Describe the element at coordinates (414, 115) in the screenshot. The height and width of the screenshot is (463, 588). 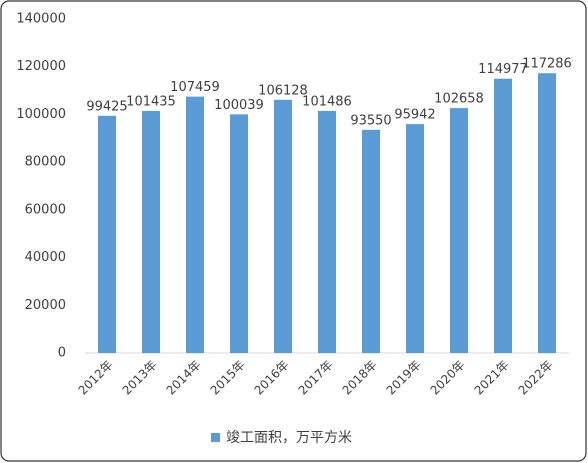
I see `value-label: 95942` at that location.